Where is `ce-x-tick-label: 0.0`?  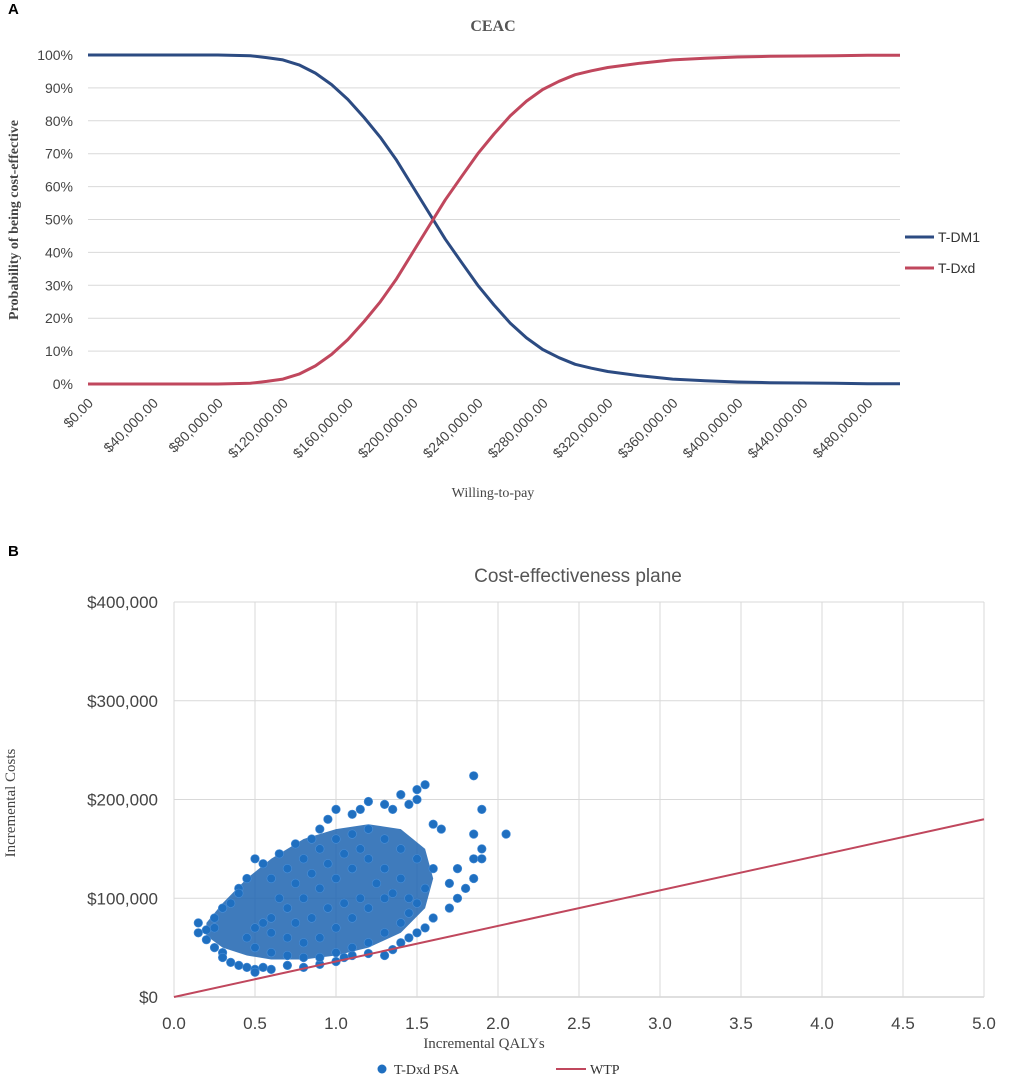 ce-x-tick-label: 0.0 is located at coordinates (174, 1023).